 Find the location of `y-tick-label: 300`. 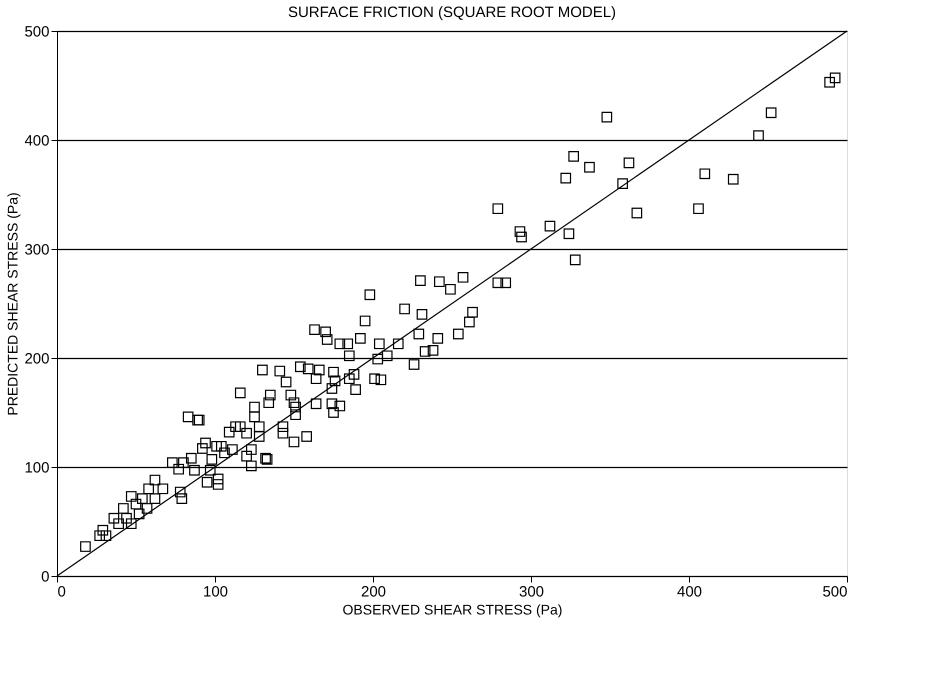

y-tick-label: 300 is located at coordinates (37, 250).